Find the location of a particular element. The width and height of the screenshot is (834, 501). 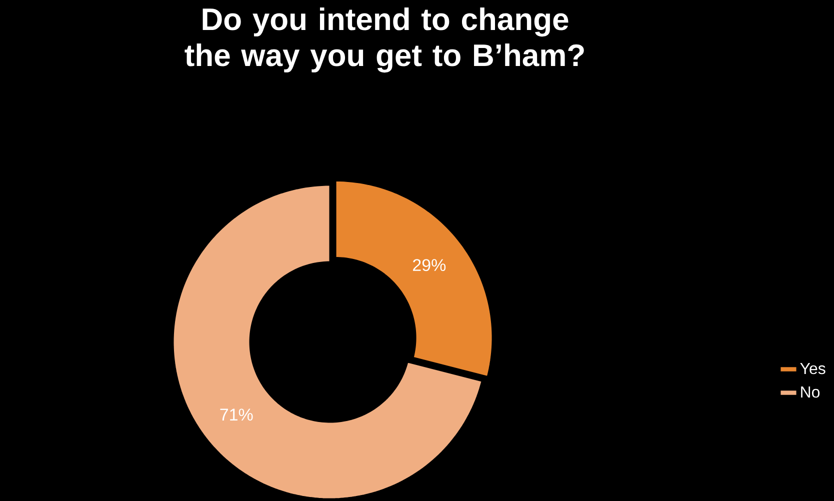

chart-title: Do you intend to change the way you get to B’ham? is located at coordinates (384, 40).